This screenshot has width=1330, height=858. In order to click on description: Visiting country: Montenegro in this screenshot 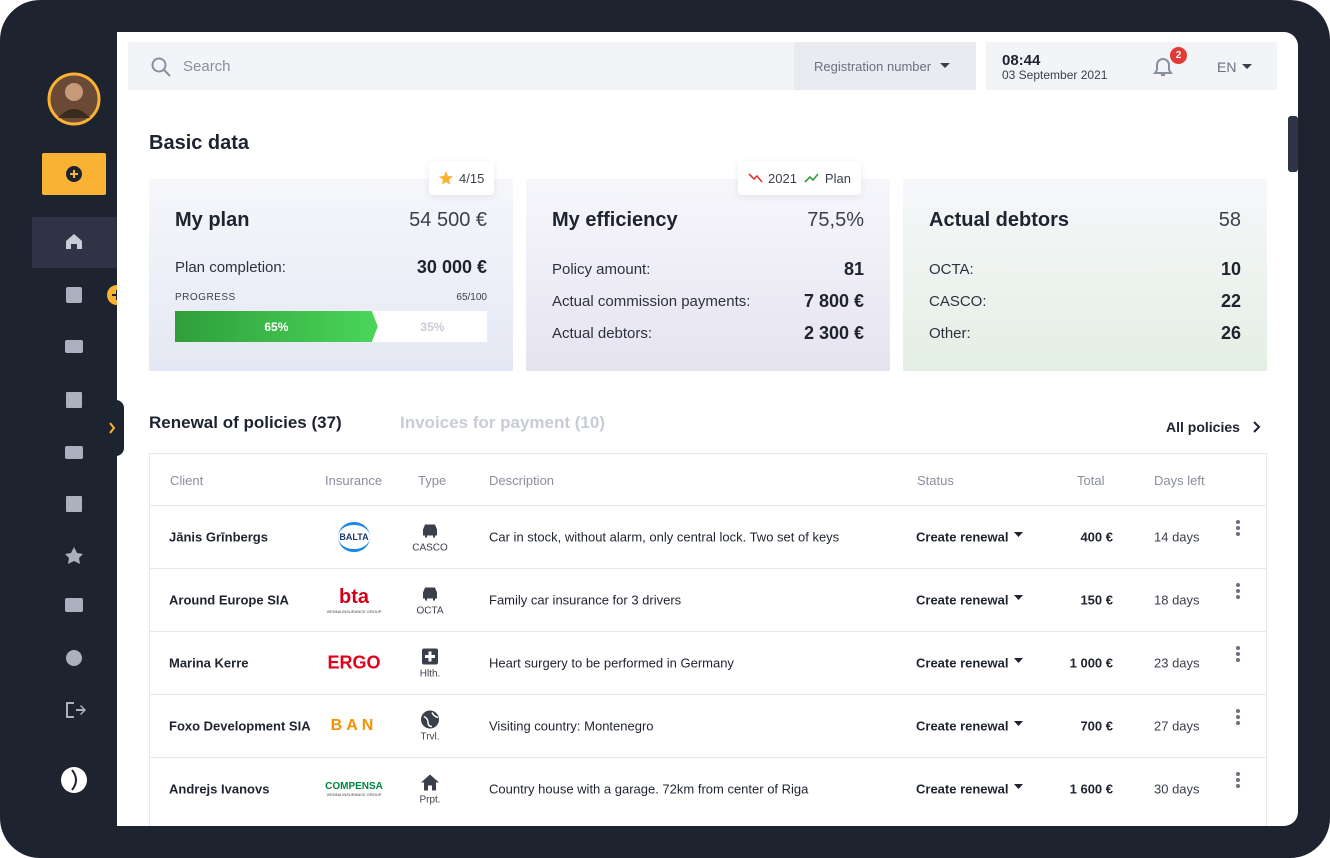, I will do `click(571, 726)`.